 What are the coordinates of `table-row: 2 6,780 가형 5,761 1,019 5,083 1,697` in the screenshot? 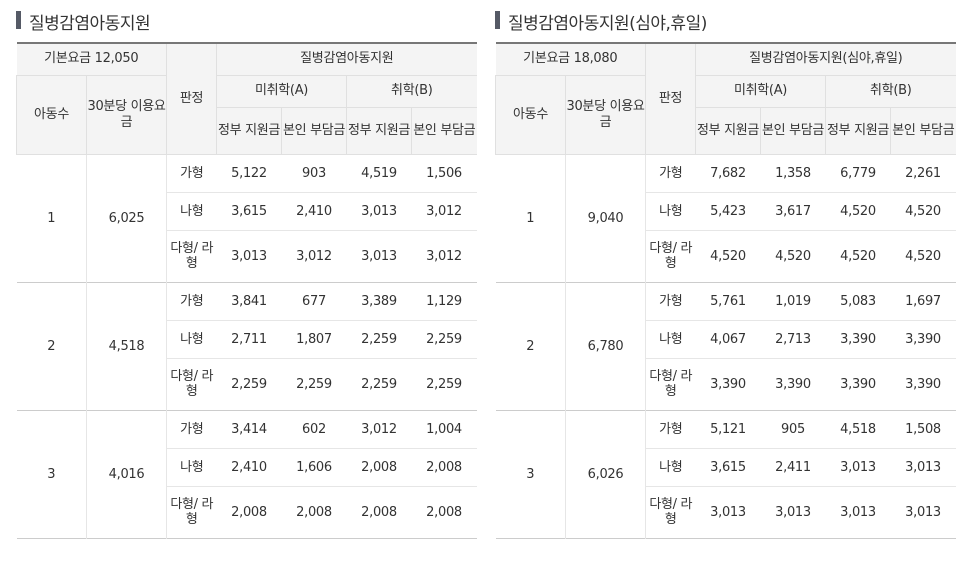 It's located at (725, 345).